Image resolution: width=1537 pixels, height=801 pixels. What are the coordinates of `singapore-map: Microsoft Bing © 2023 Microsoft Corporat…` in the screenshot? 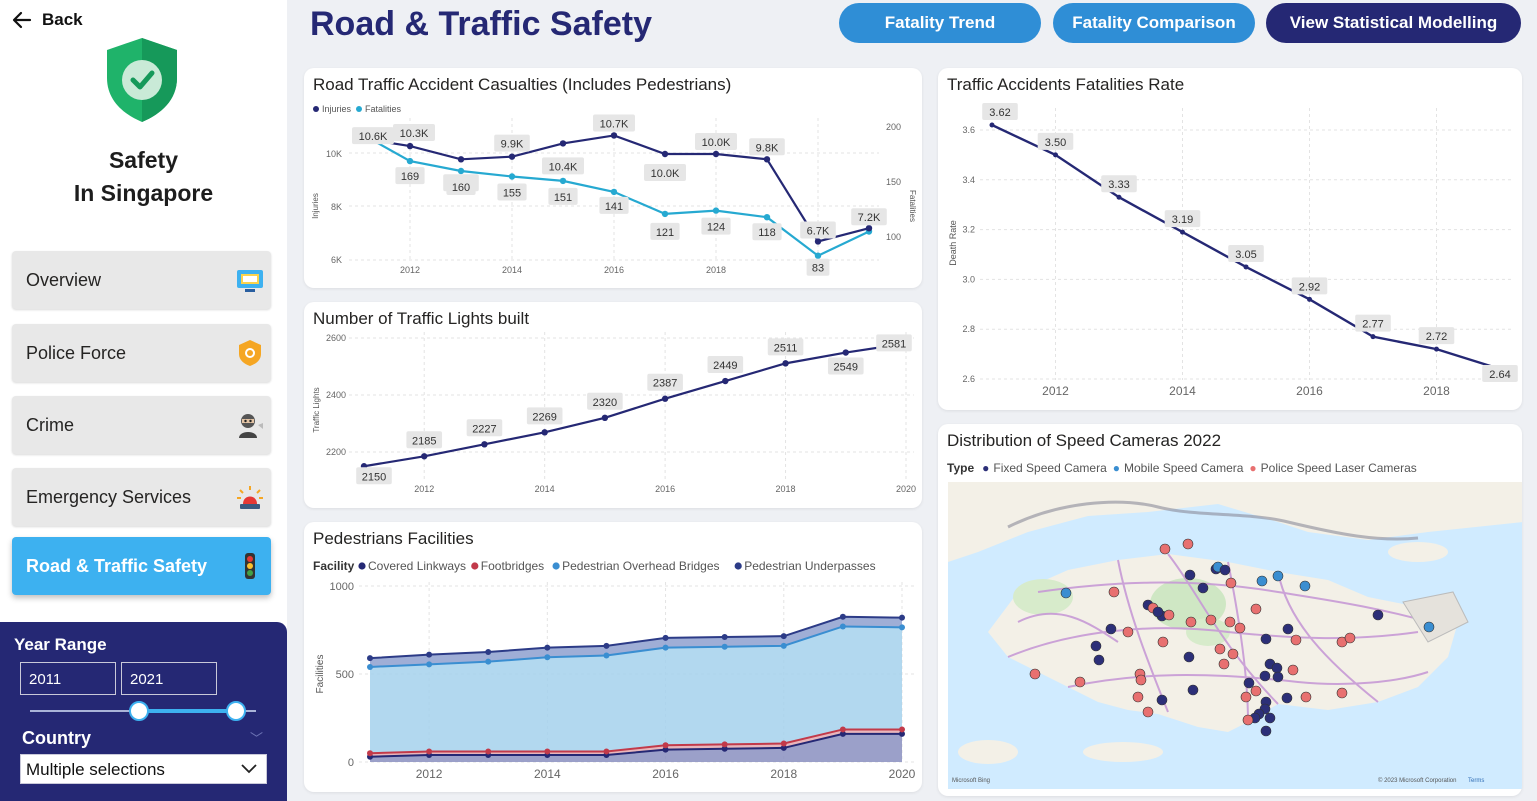 It's located at (1235, 635).